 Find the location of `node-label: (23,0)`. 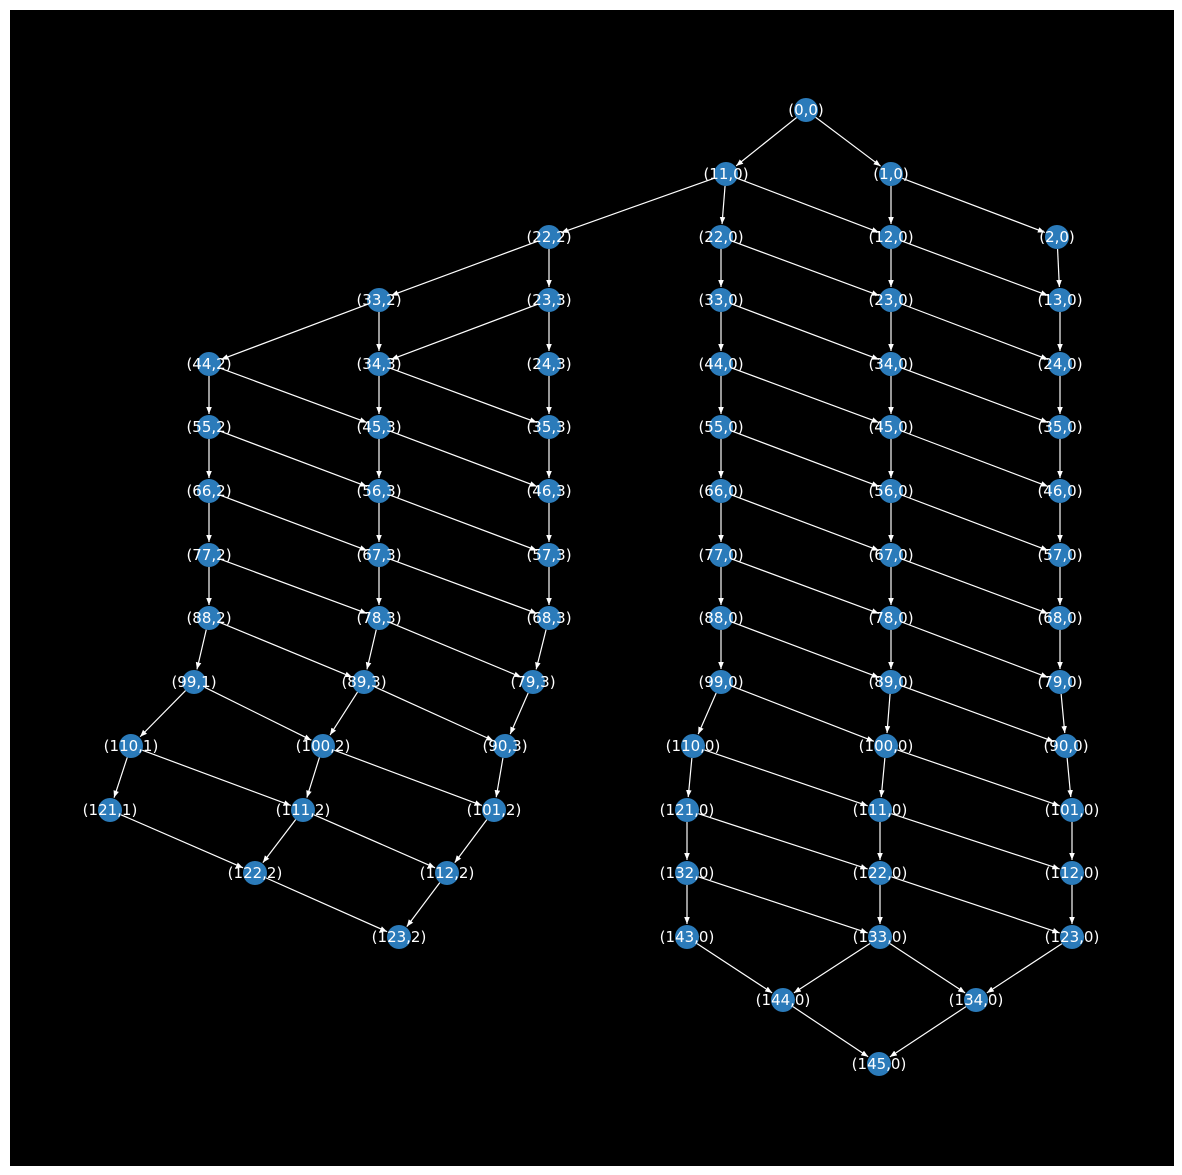

node-label: (23,0) is located at coordinates (890, 300).